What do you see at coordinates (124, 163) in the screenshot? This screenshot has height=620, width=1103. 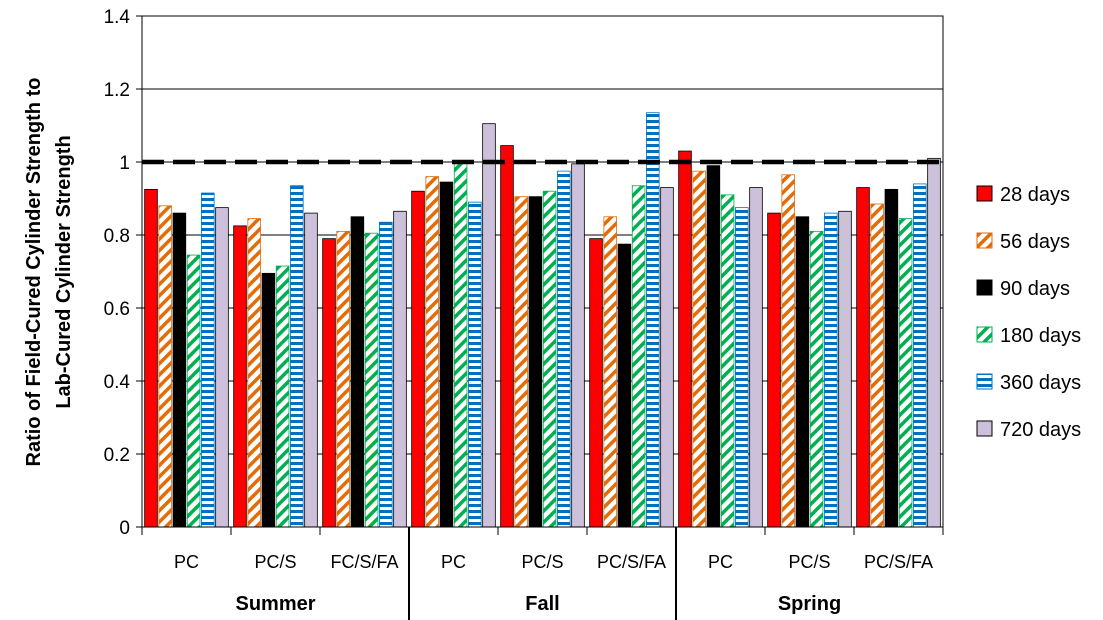 I see `y-tick-label: 1` at bounding box center [124, 163].